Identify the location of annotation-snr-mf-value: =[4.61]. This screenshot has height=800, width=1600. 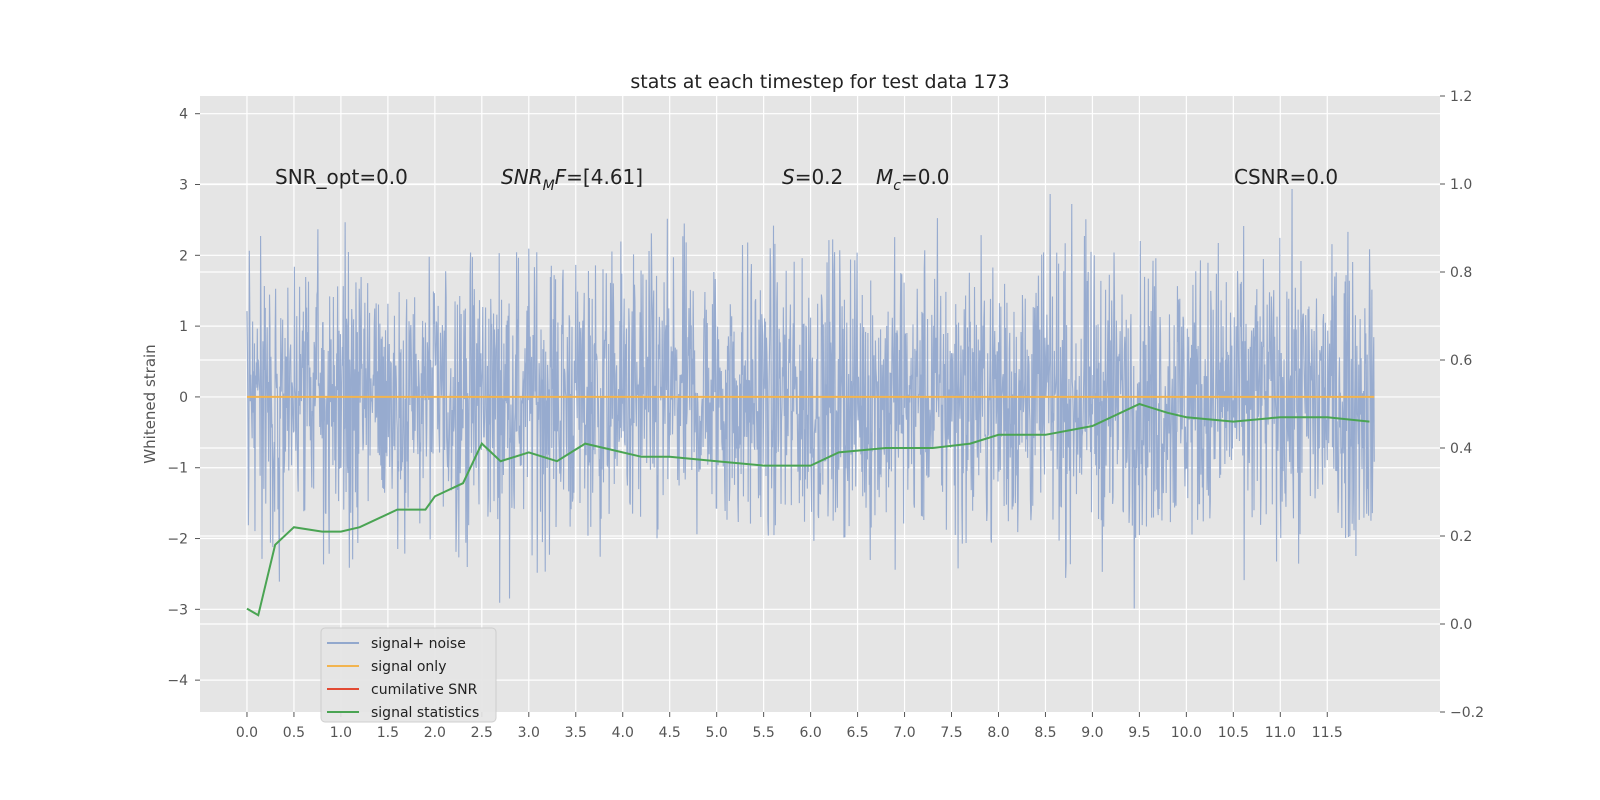
(604, 177).